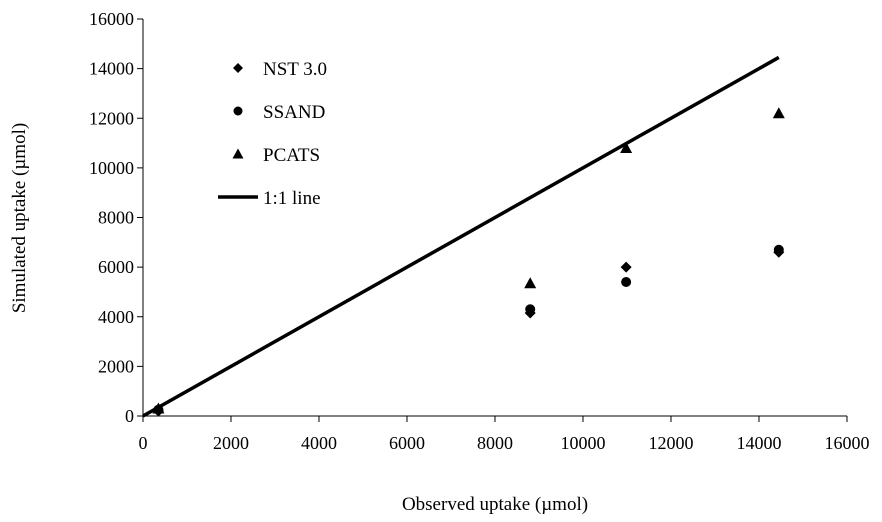 The height and width of the screenshot is (522, 882). I want to click on y-tick-label: 16000, so click(111, 19).